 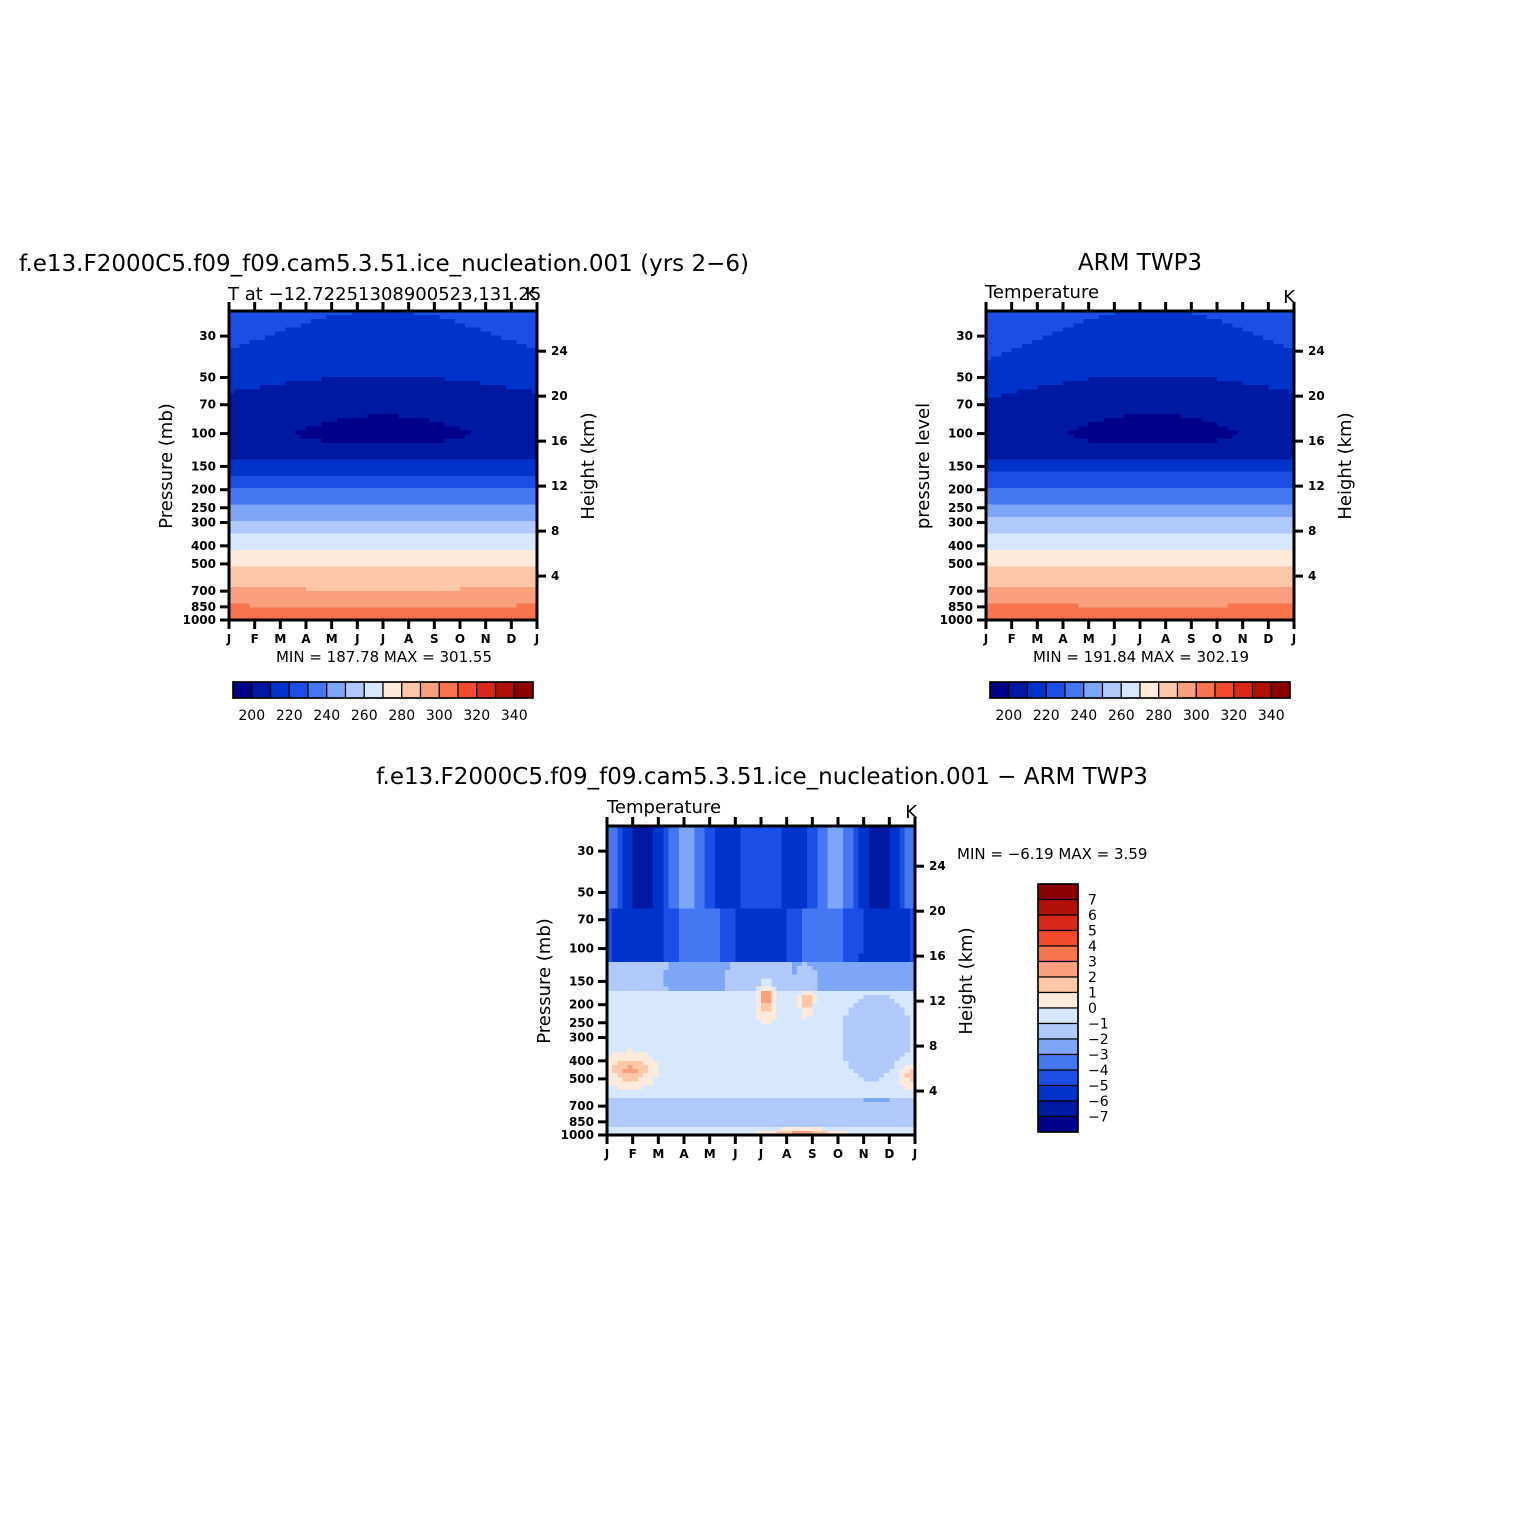 I want to click on contour-fill, so click(x=1140, y=466).